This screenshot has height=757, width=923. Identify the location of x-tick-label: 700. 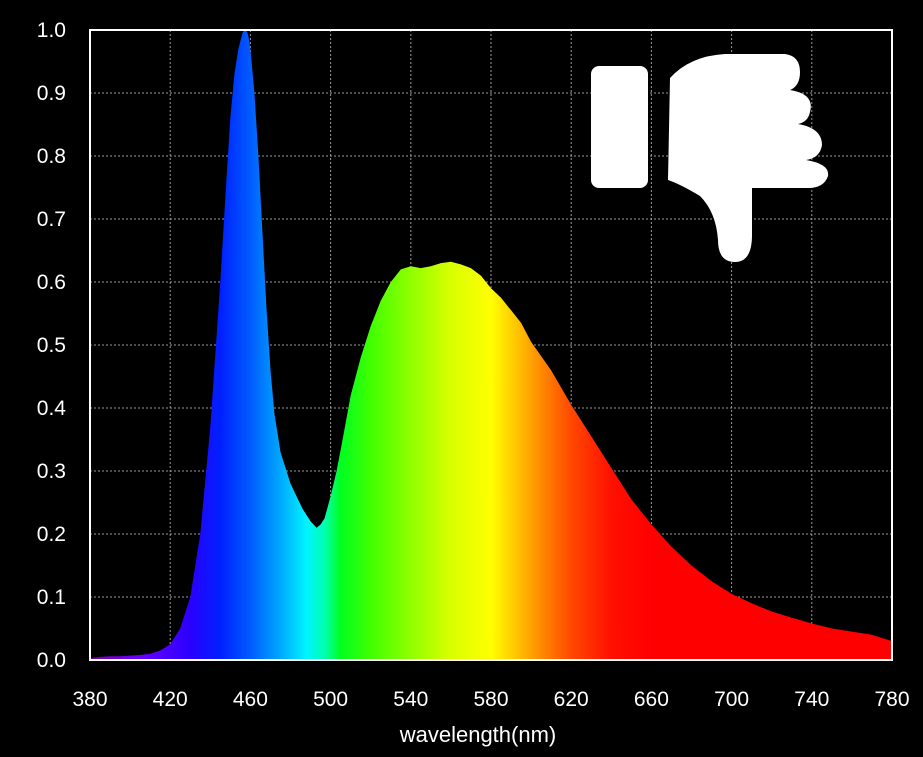
(731, 699).